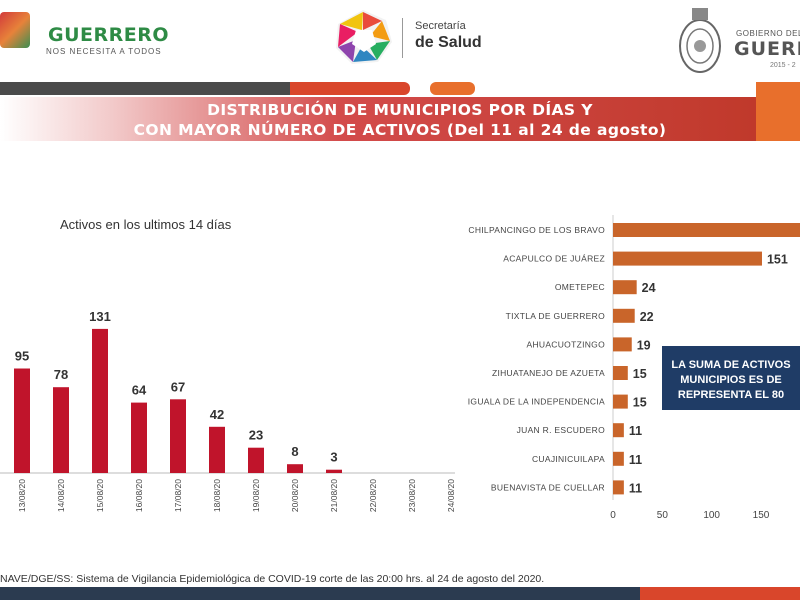  What do you see at coordinates (720, 593) in the screenshot?
I see `footer-accent` at bounding box center [720, 593].